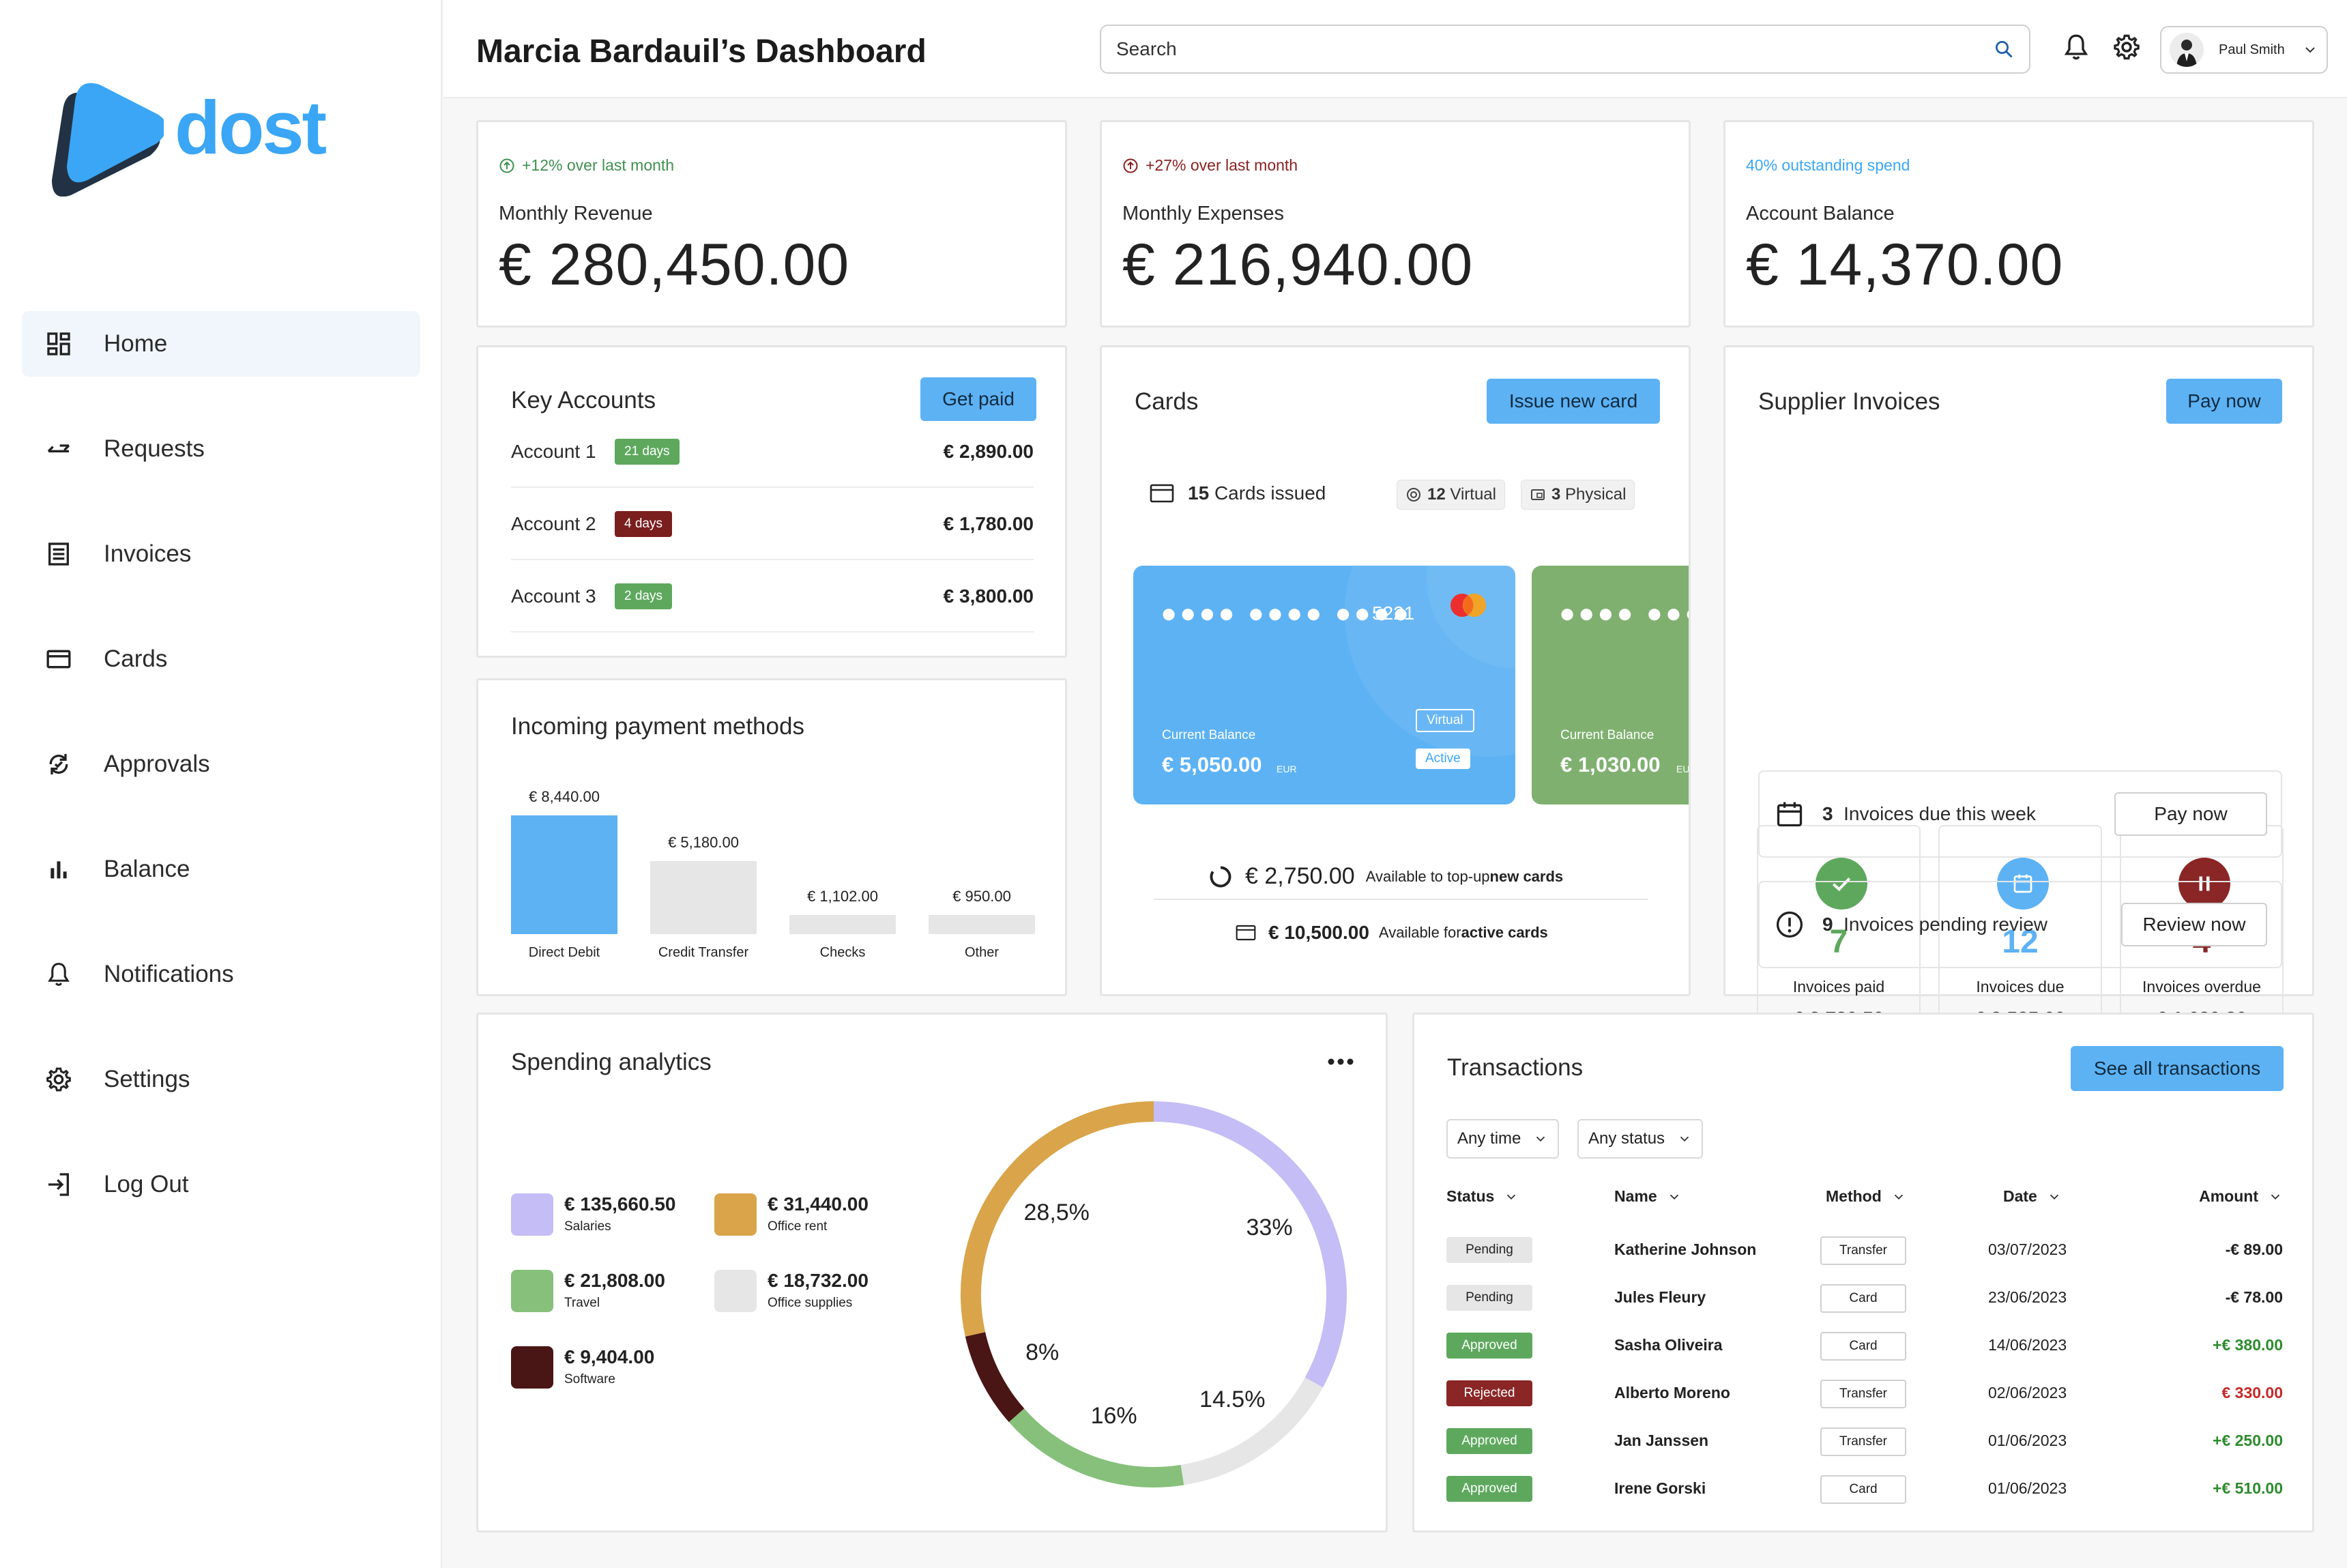 The height and width of the screenshot is (1568, 2347). I want to click on account-row: Account 3 2 days € 3,800.00, so click(772, 598).